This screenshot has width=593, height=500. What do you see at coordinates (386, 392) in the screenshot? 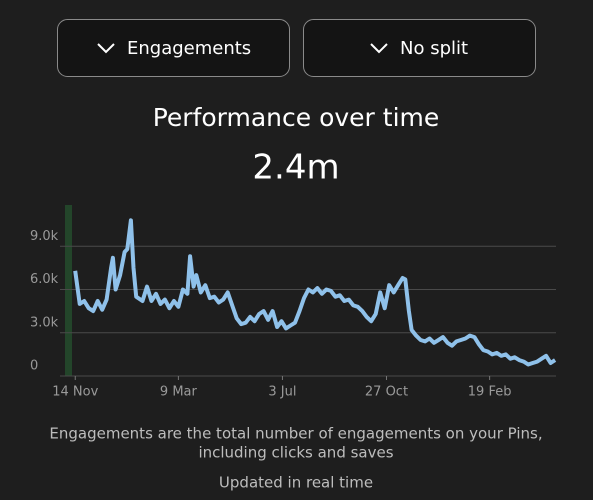
I see `x-tick-label: 27 Oct` at bounding box center [386, 392].